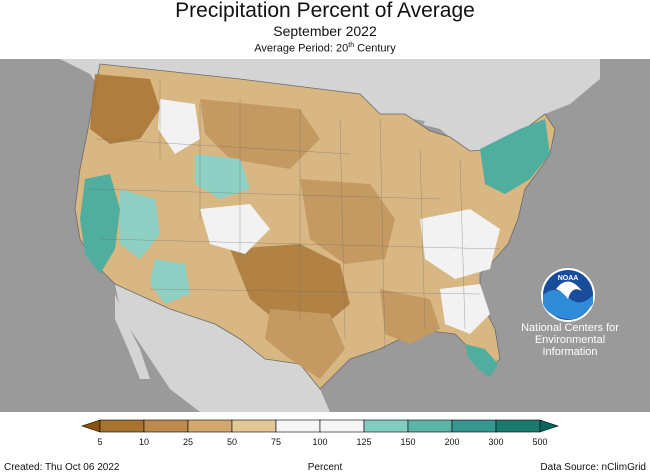 The height and width of the screenshot is (475, 650). I want to click on legend-tick-200: 200, so click(452, 442).